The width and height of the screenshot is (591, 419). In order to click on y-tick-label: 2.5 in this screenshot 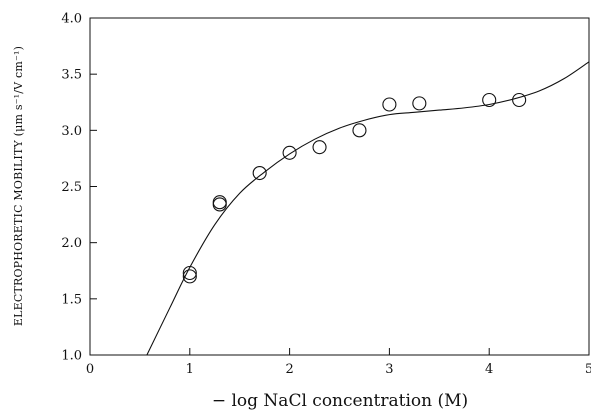, I will do `click(71, 187)`.